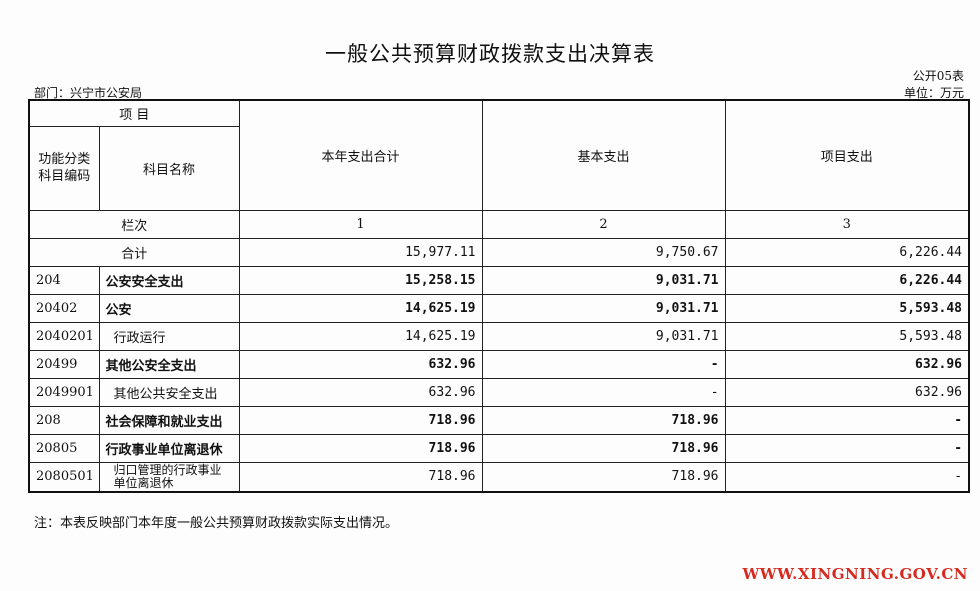 This screenshot has width=980, height=591. Describe the element at coordinates (603, 224) in the screenshot. I see `index-2: 2` at that location.